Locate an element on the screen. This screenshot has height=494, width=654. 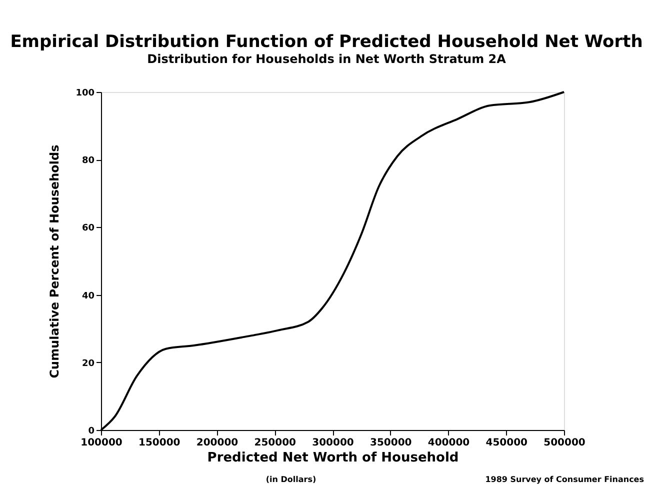
chart-subtitle: Distribution for Households in Net Worth Stratum 2A is located at coordinates (327, 59).